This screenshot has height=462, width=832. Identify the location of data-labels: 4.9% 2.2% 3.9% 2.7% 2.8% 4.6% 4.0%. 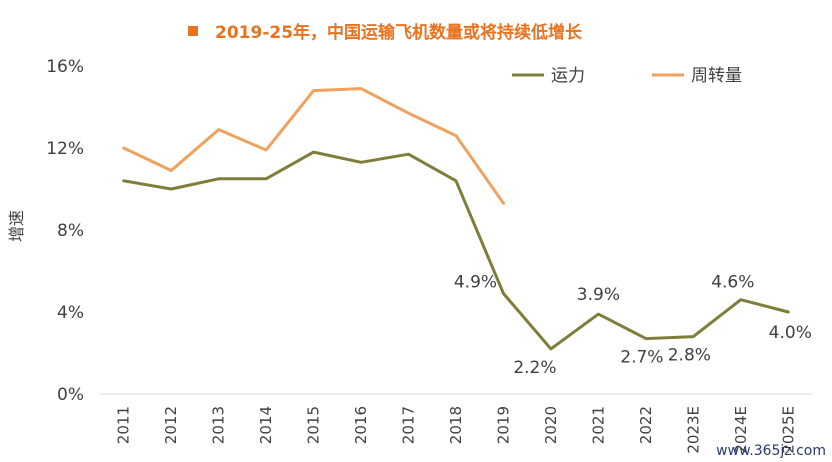
(633, 325).